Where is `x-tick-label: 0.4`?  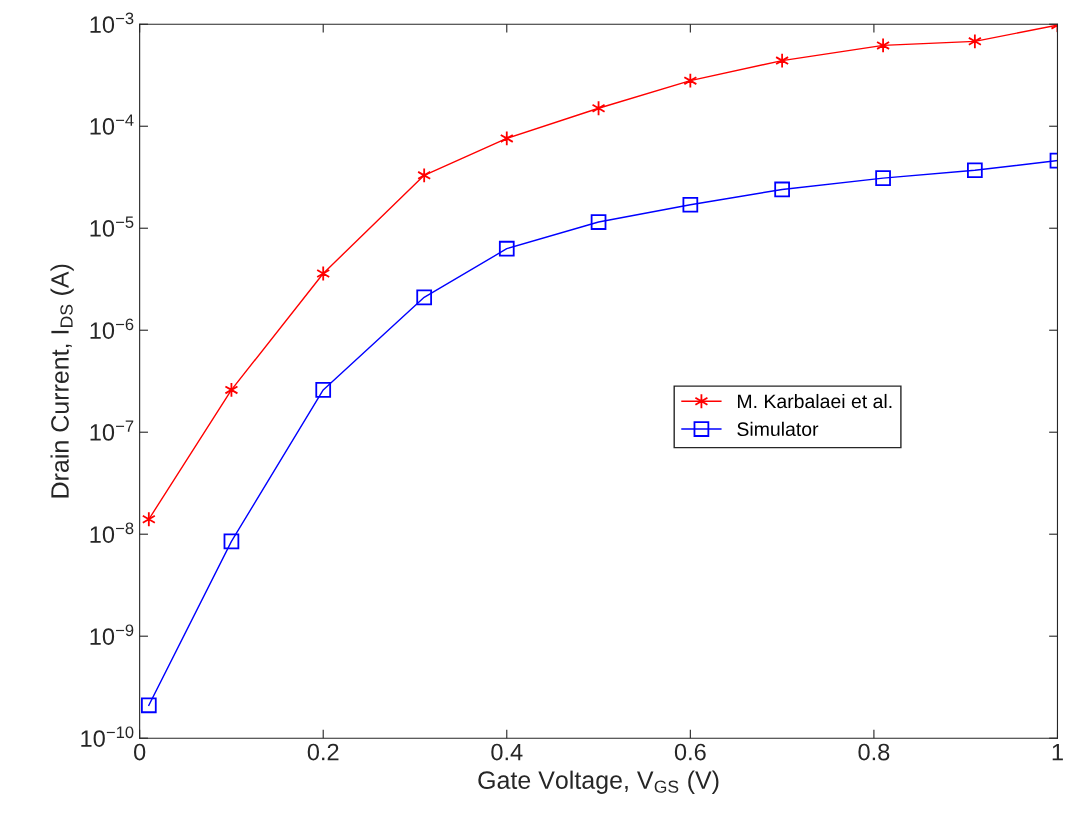 x-tick-label: 0.4 is located at coordinates (507, 752).